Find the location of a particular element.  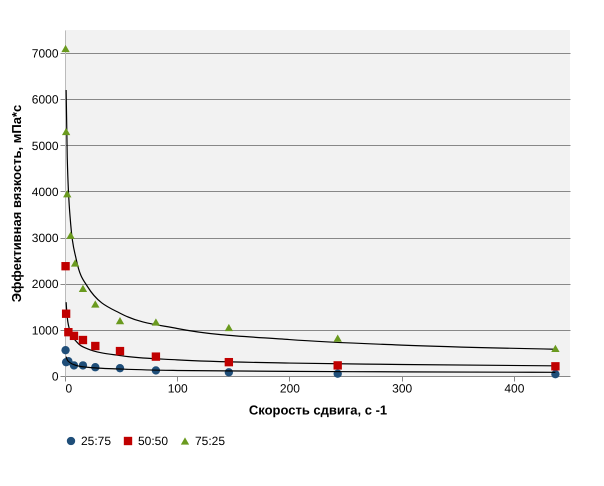

x-axis-title: Скорость сдвига, с -1 is located at coordinates (318, 410).